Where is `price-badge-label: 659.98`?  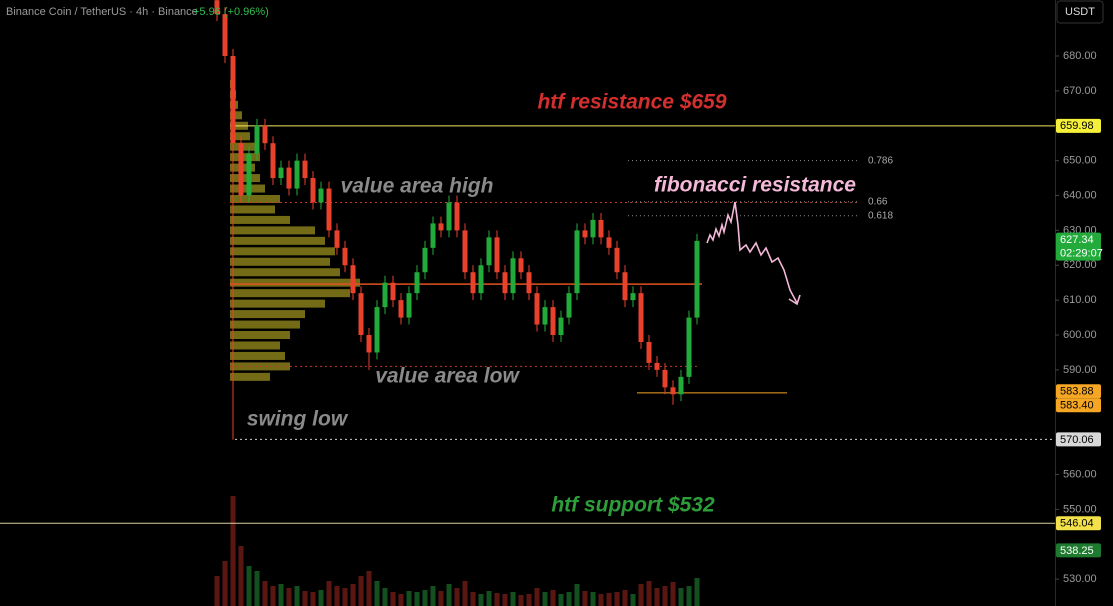
price-badge-label: 659.98 is located at coordinates (1077, 126).